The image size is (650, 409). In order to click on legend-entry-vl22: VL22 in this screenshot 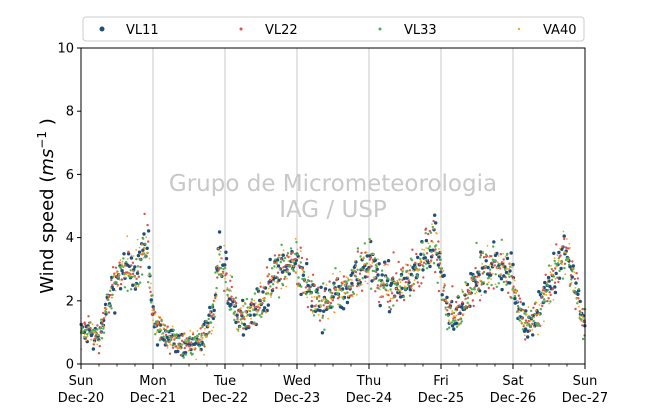, I will do `click(268, 30)`.